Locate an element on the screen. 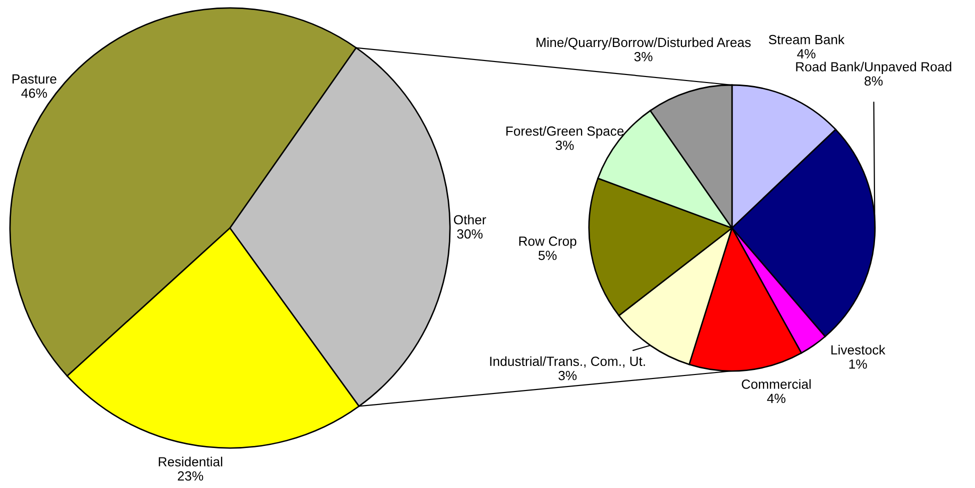  data-label: 1% is located at coordinates (858, 364).